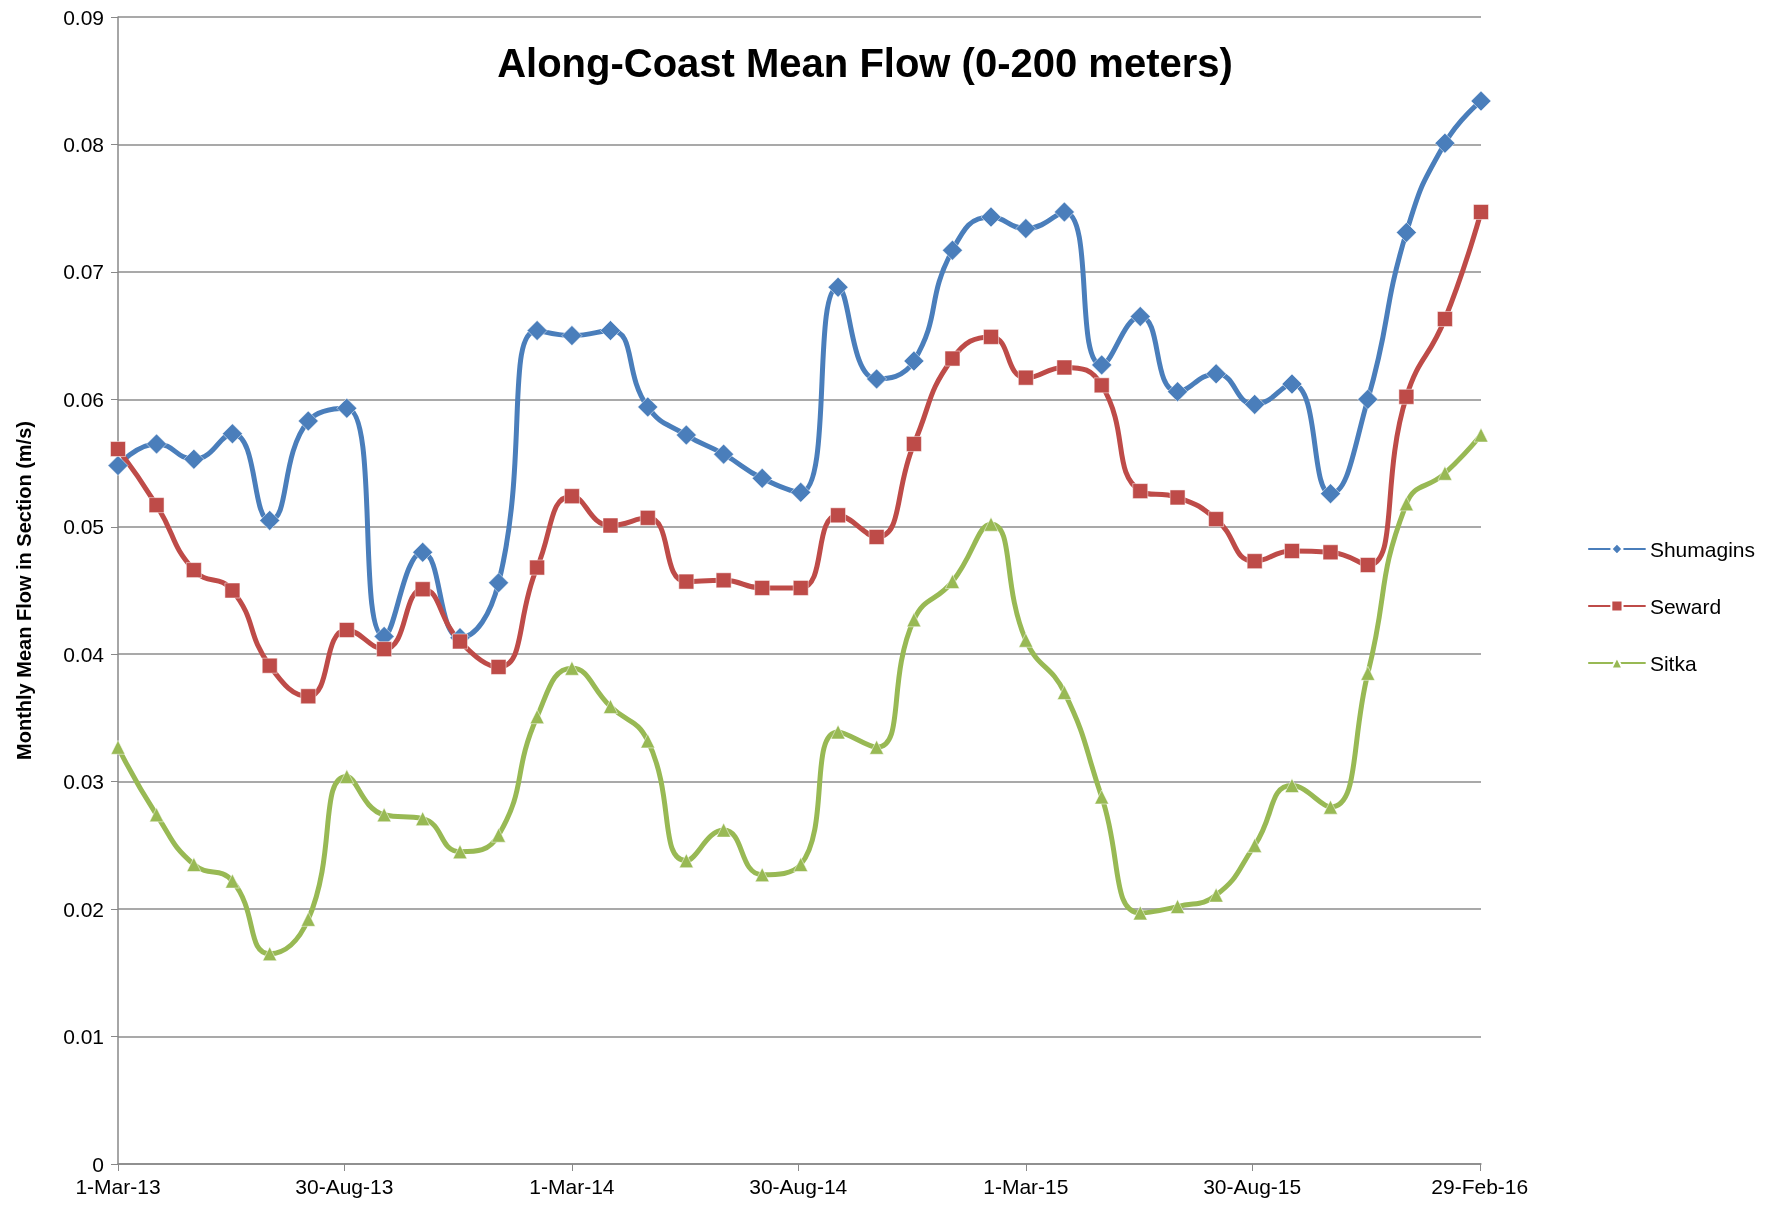 Image resolution: width=1768 pixels, height=1212 pixels. What do you see at coordinates (83, 782) in the screenshot?
I see `y-tick-label: 0.03` at bounding box center [83, 782].